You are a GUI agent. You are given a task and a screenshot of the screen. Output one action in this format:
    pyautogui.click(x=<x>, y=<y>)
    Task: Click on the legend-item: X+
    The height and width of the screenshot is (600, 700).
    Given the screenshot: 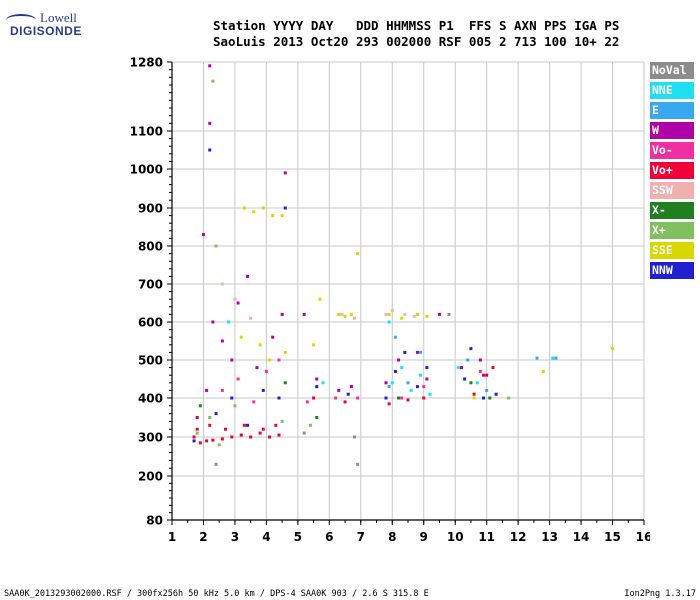 What is the action you would take?
    pyautogui.click(x=672, y=230)
    